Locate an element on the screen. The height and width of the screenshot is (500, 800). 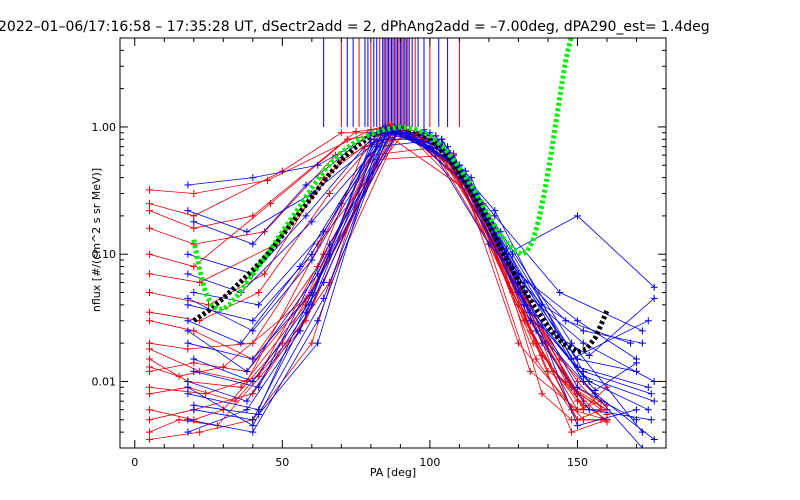
x-tick-label: 50 is located at coordinates (282, 462).